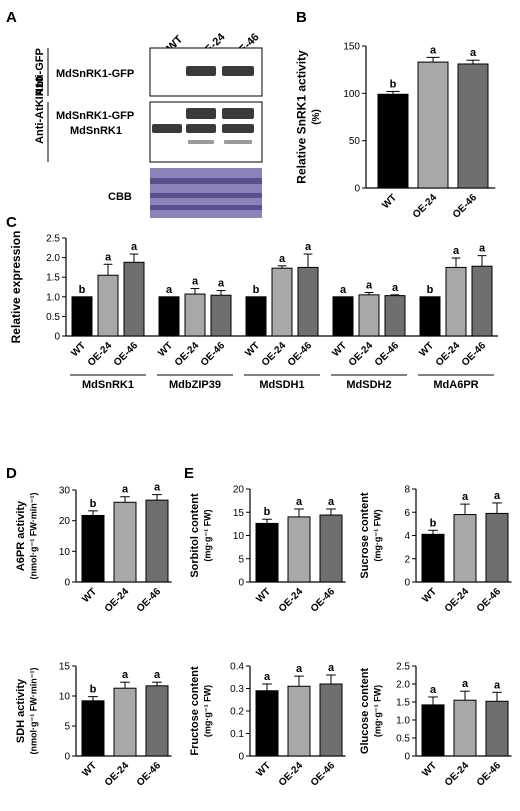  What do you see at coordinates (53, 317) in the screenshot?
I see `y-tick-label: 0.5` at bounding box center [53, 317].